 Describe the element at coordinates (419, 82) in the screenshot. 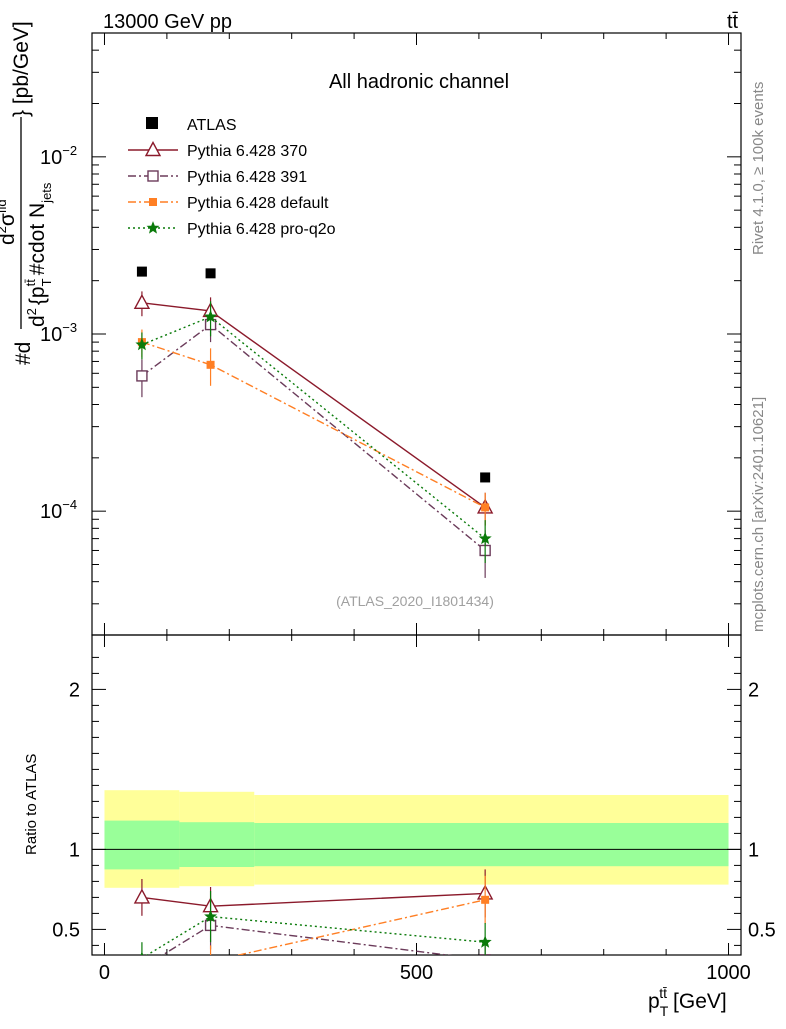

I see `chart-title: All hadronic channel` at that location.